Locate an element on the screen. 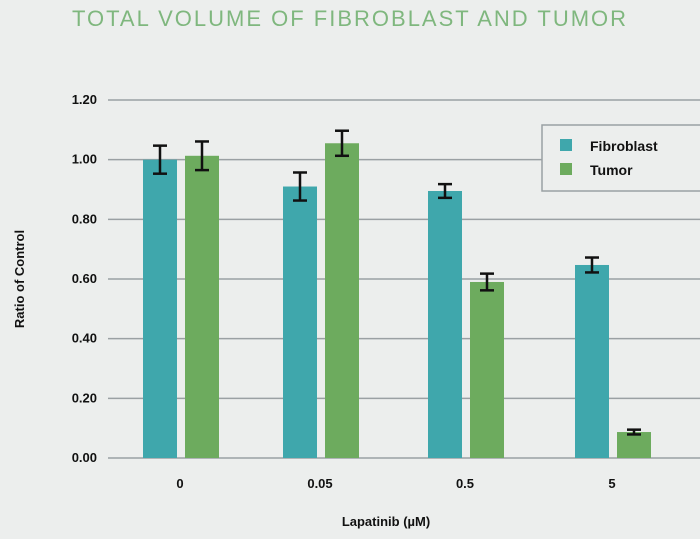 The height and width of the screenshot is (539, 700). y-tick-label: 0.00 is located at coordinates (84, 457).